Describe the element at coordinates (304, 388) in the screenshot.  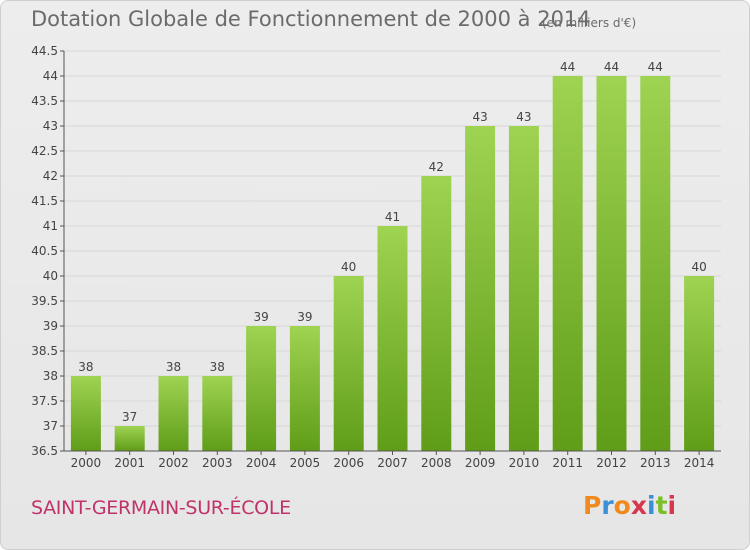
I see `bar-2005` at that location.